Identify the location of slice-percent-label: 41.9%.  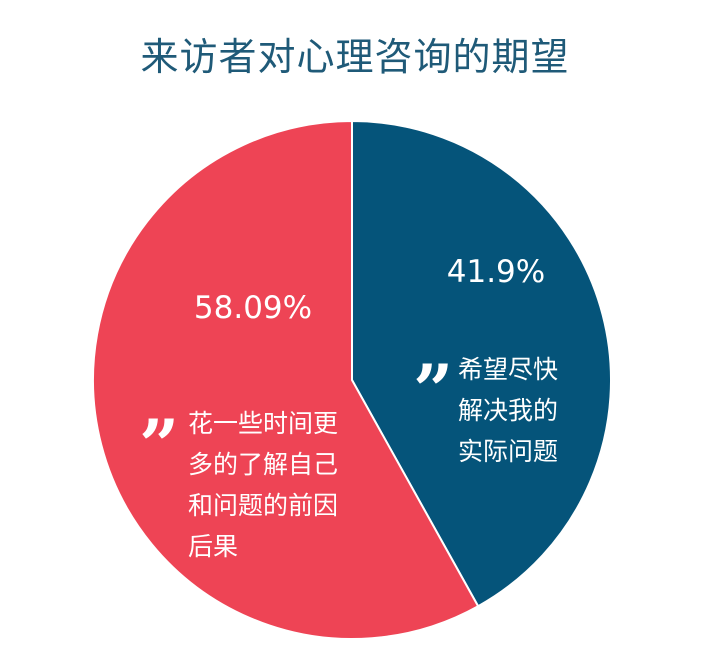
(496, 272).